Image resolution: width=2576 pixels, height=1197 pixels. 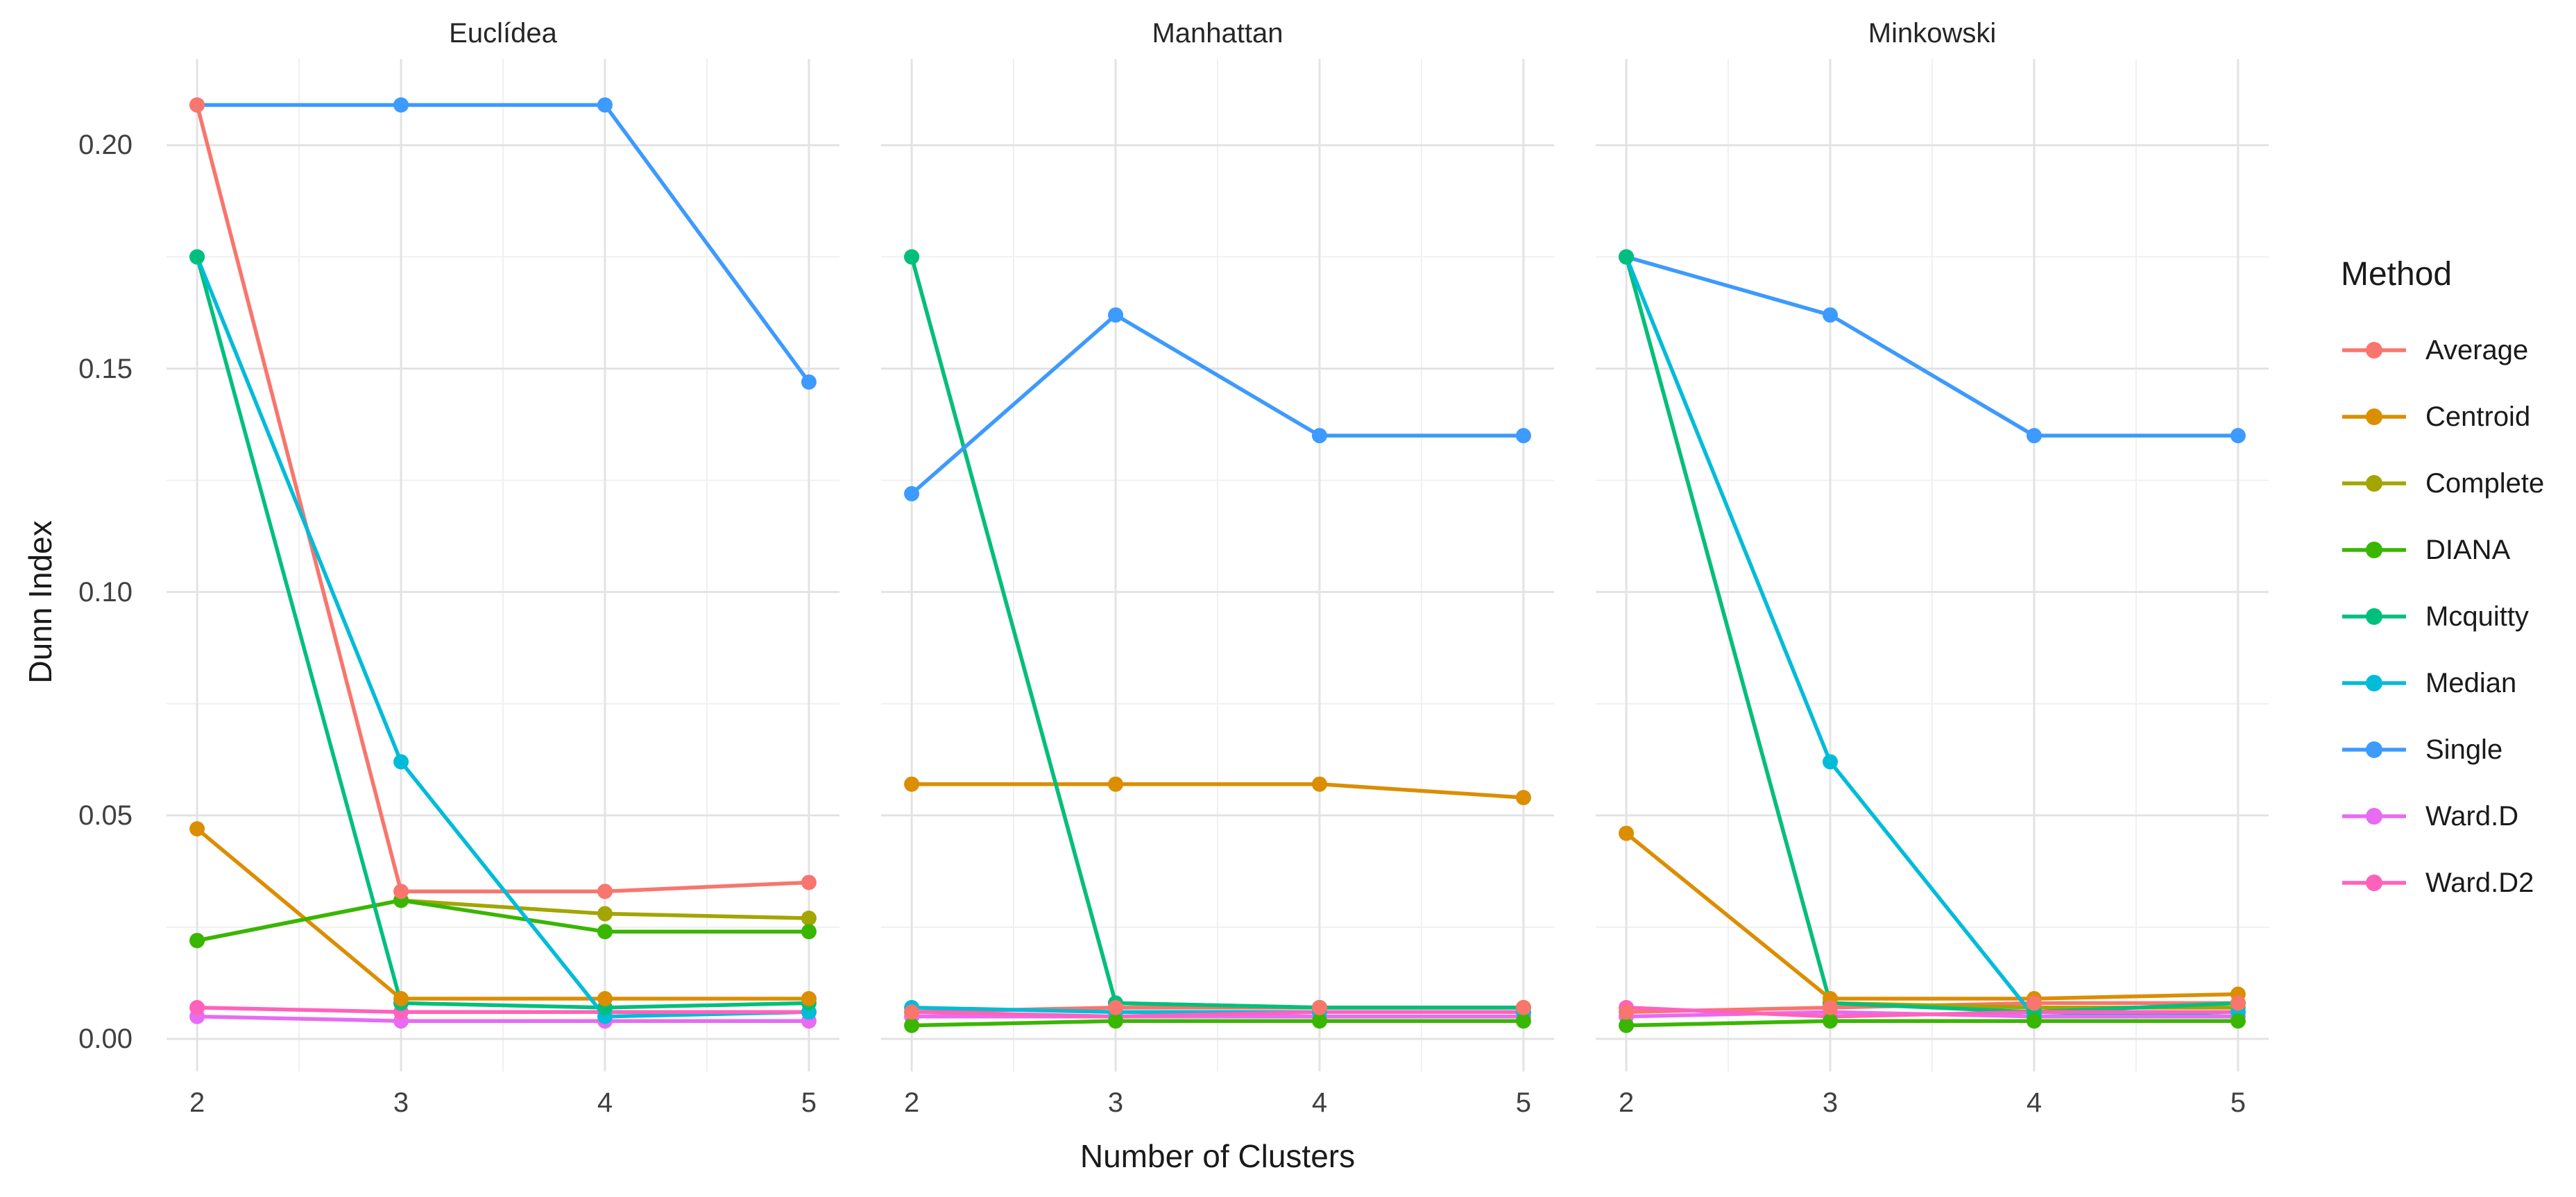 I want to click on legend-item-label: Median, so click(x=2471, y=682).